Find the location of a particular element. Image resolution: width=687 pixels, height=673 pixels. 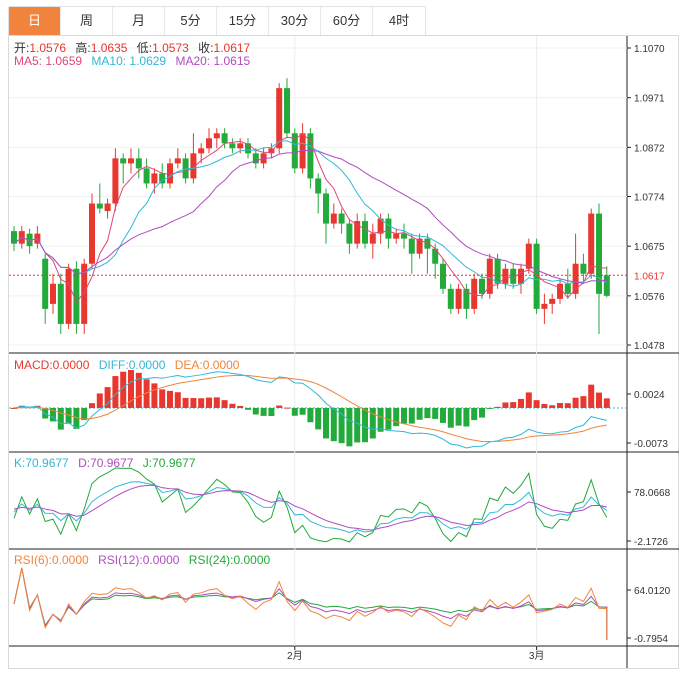

dea-line is located at coordinates (310, 408).